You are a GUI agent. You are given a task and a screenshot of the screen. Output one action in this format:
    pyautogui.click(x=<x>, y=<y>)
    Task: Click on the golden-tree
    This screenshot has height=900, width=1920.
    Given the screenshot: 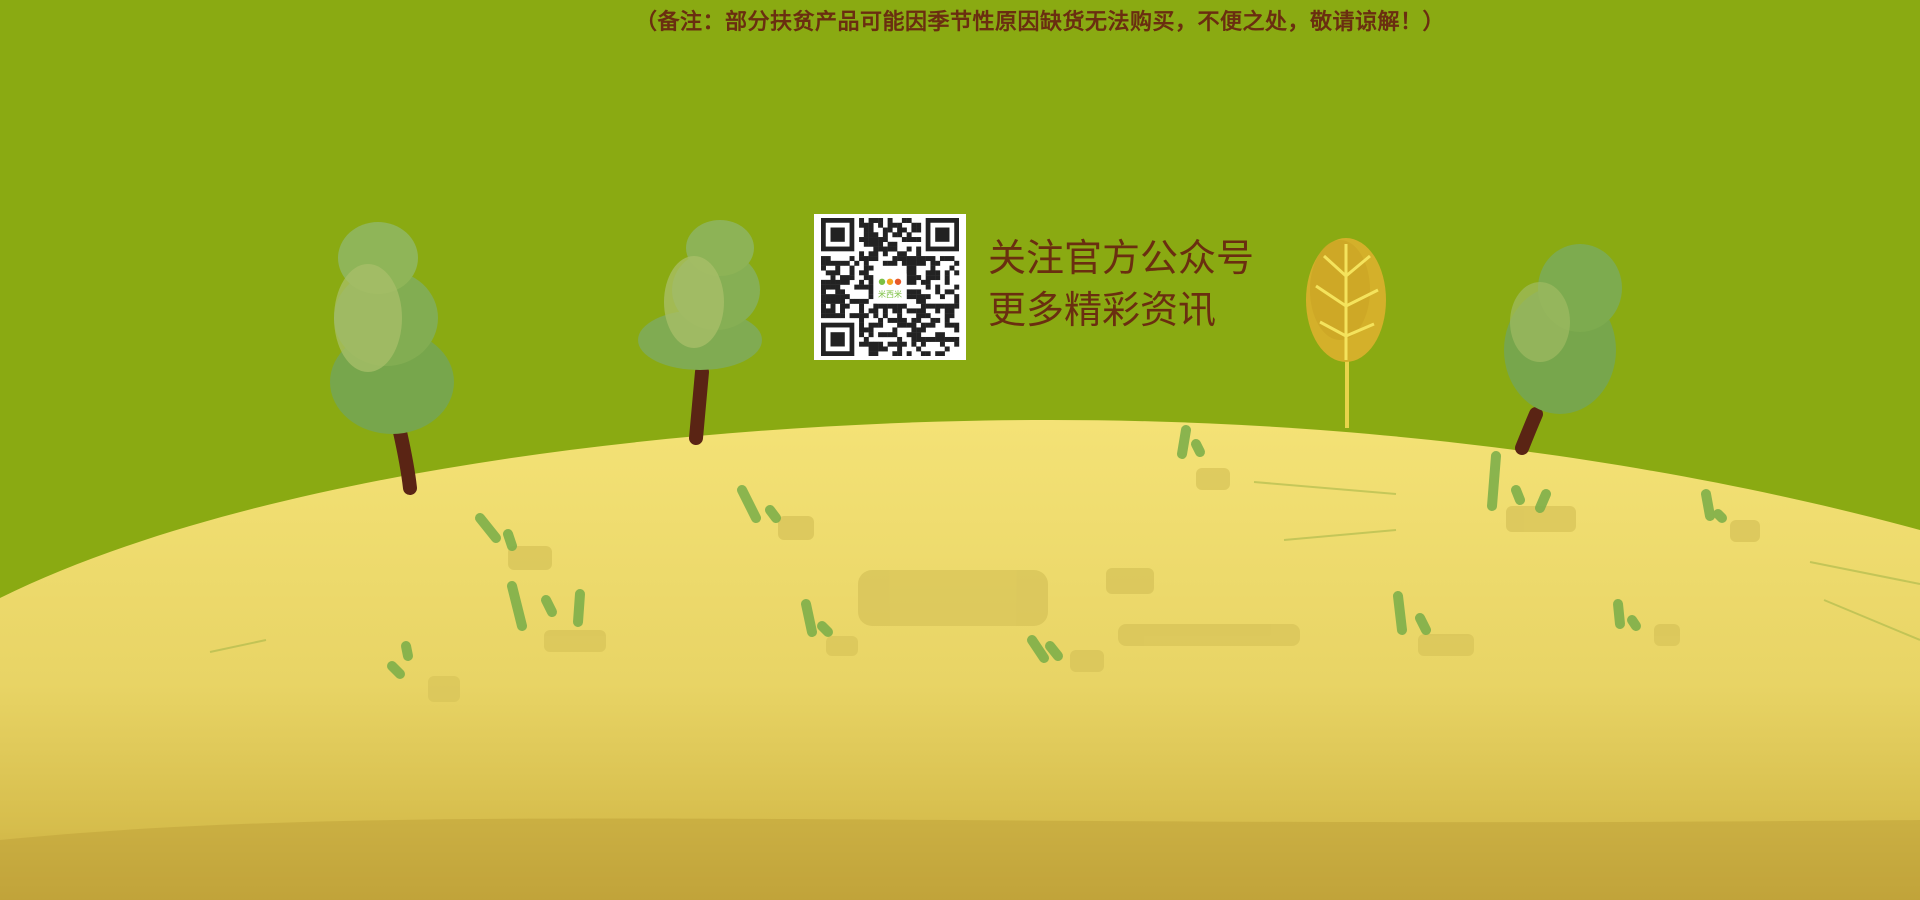 What is the action you would take?
    pyautogui.click(x=1346, y=300)
    